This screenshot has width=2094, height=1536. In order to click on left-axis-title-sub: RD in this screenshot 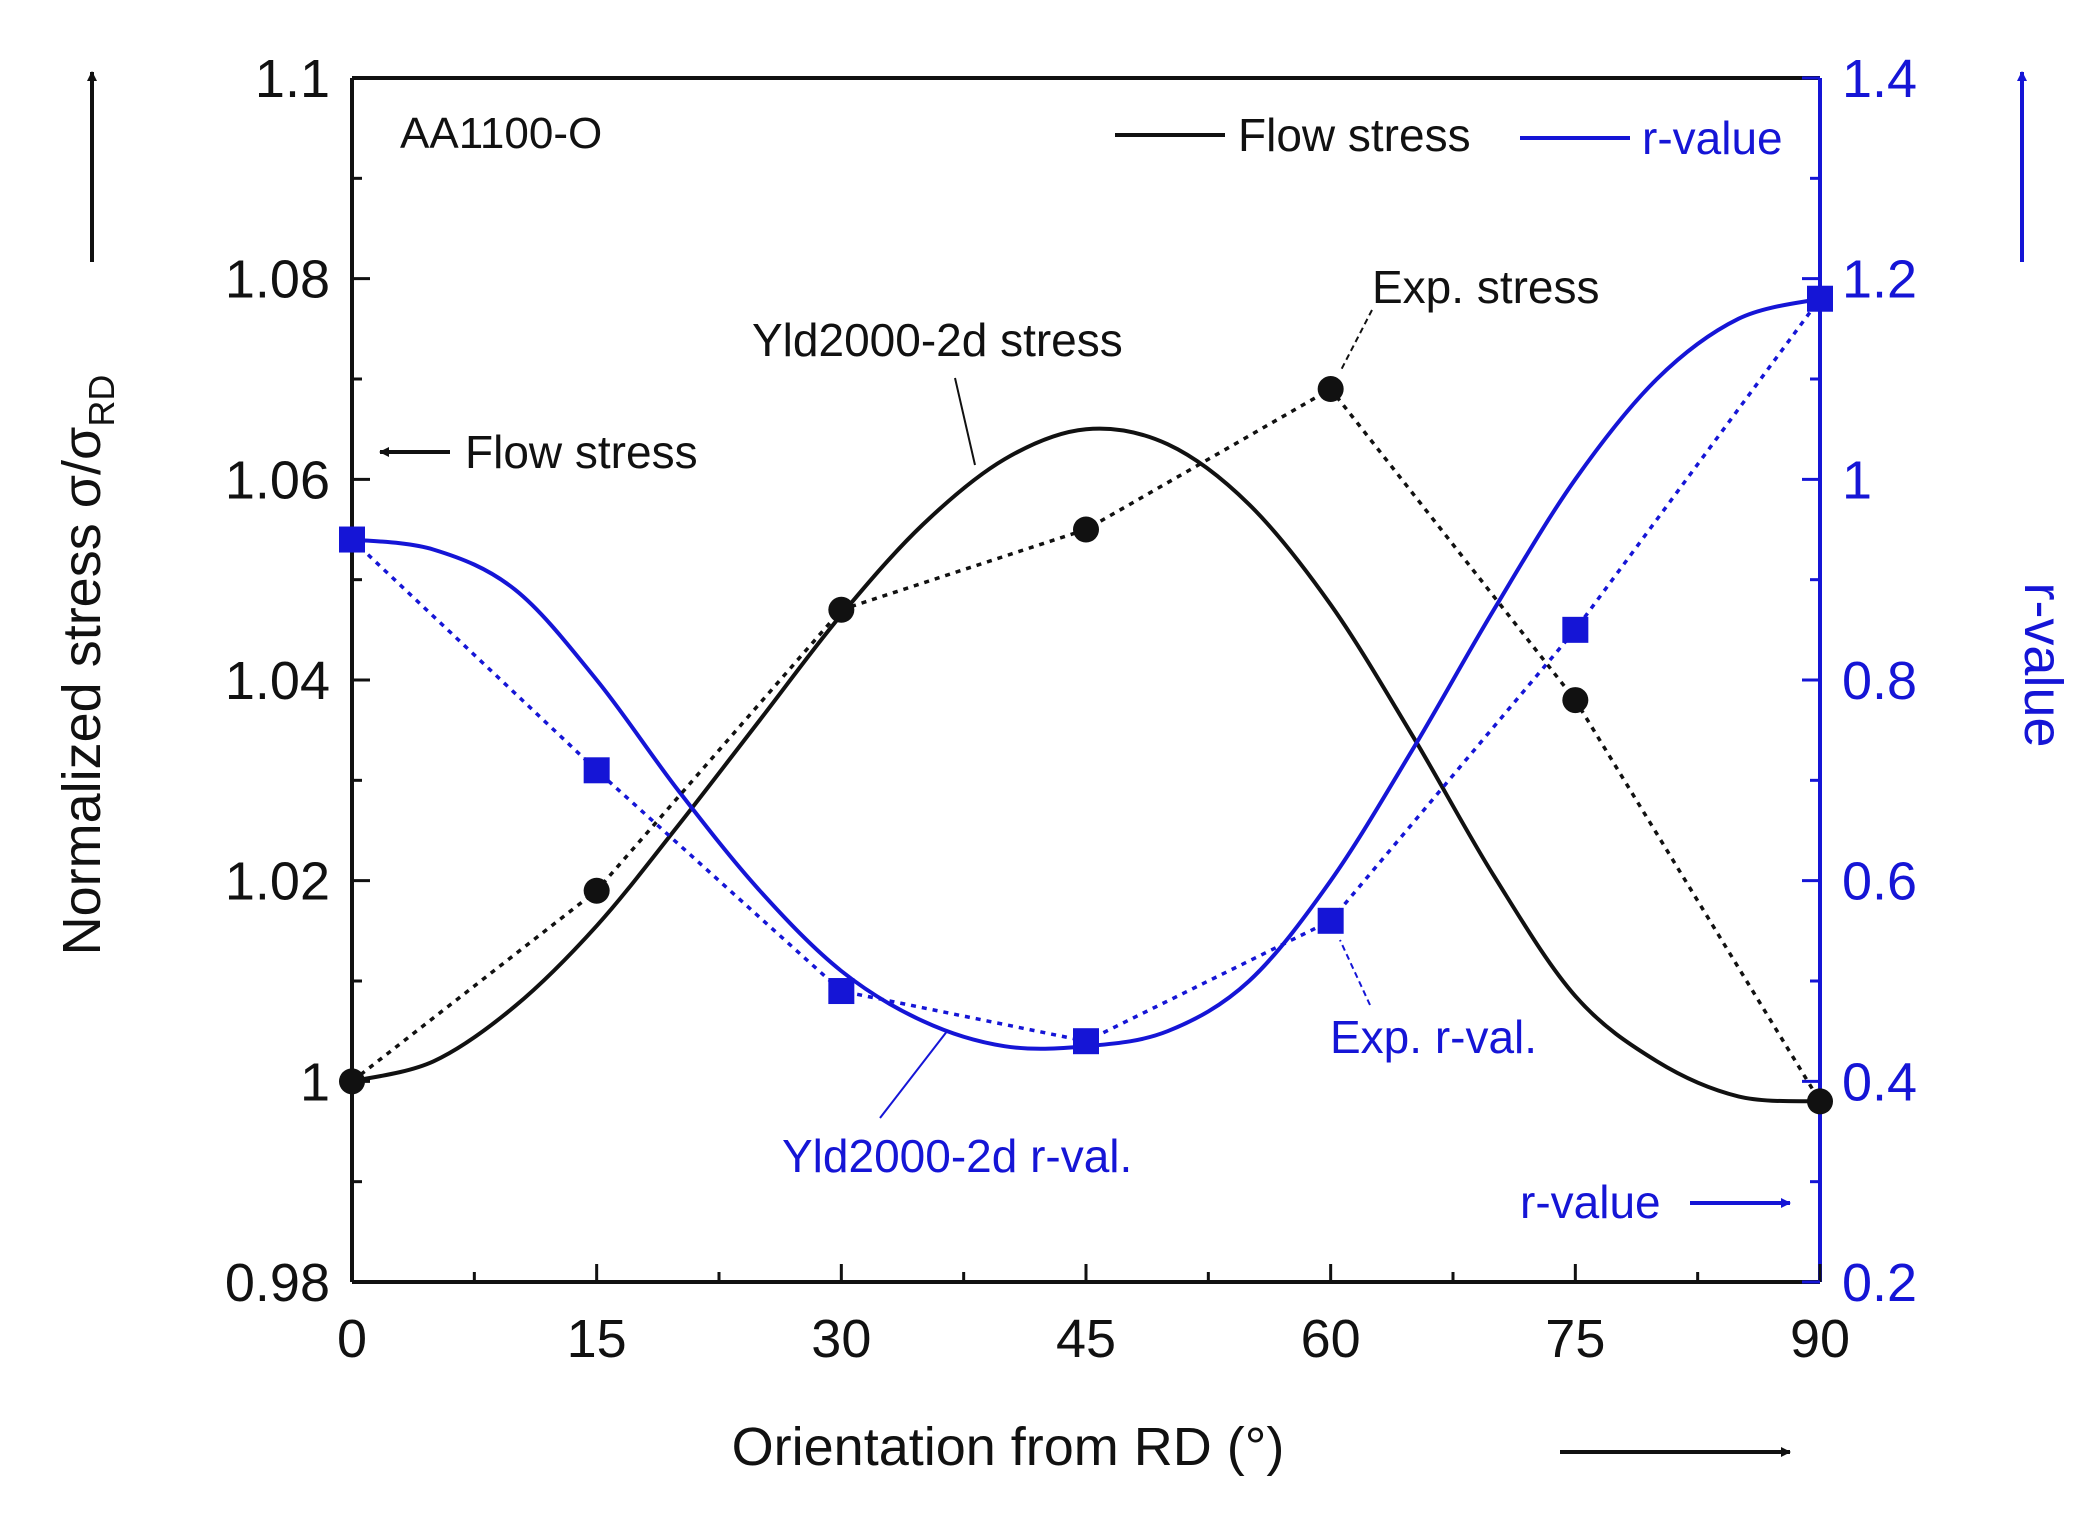, I will do `click(101, 401)`.